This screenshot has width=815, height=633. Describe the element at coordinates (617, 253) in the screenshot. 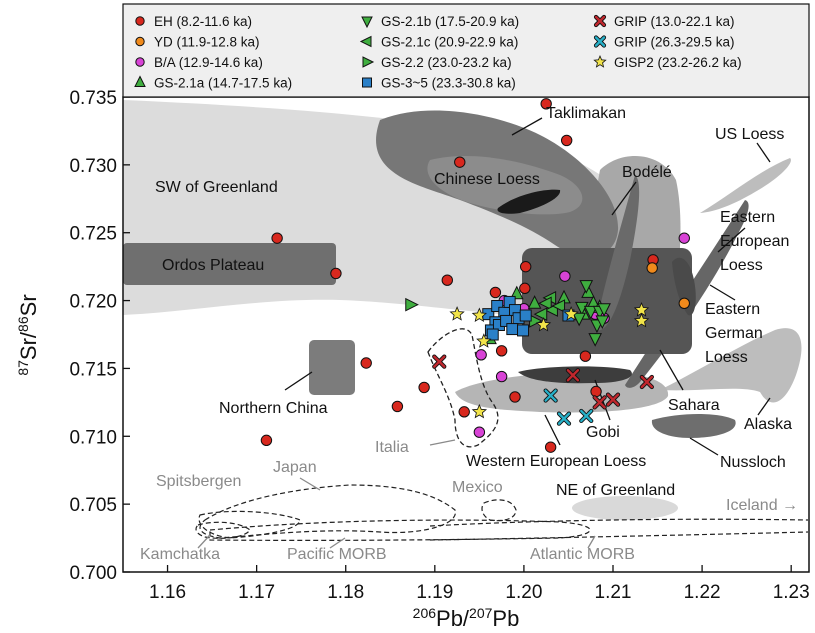

I see `region-bodele-streak` at that location.